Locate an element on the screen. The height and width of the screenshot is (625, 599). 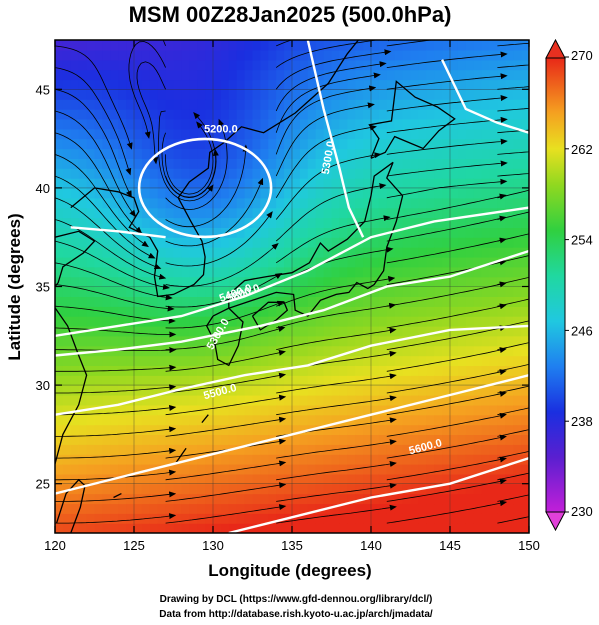
colorbar-tick-label: 230 is located at coordinates (582, 511).